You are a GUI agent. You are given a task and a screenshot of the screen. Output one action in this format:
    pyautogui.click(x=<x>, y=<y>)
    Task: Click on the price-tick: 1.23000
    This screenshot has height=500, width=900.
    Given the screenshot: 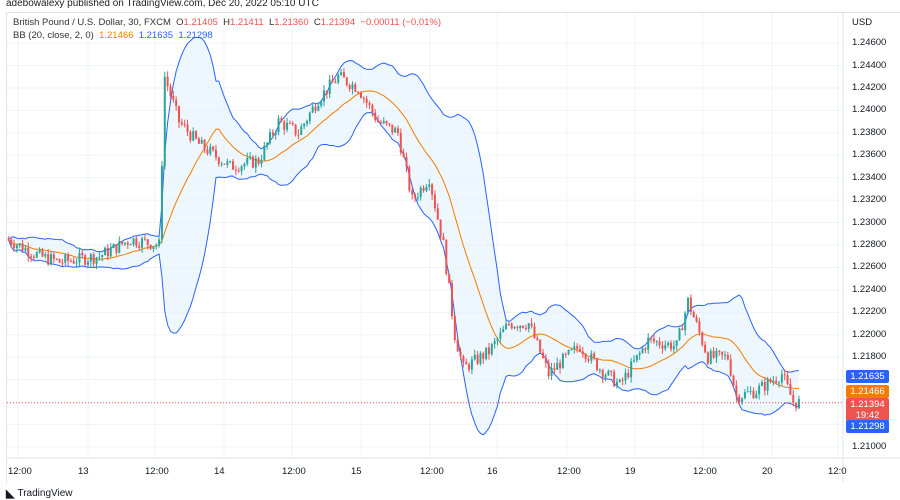 What is the action you would take?
    pyautogui.click(x=869, y=222)
    